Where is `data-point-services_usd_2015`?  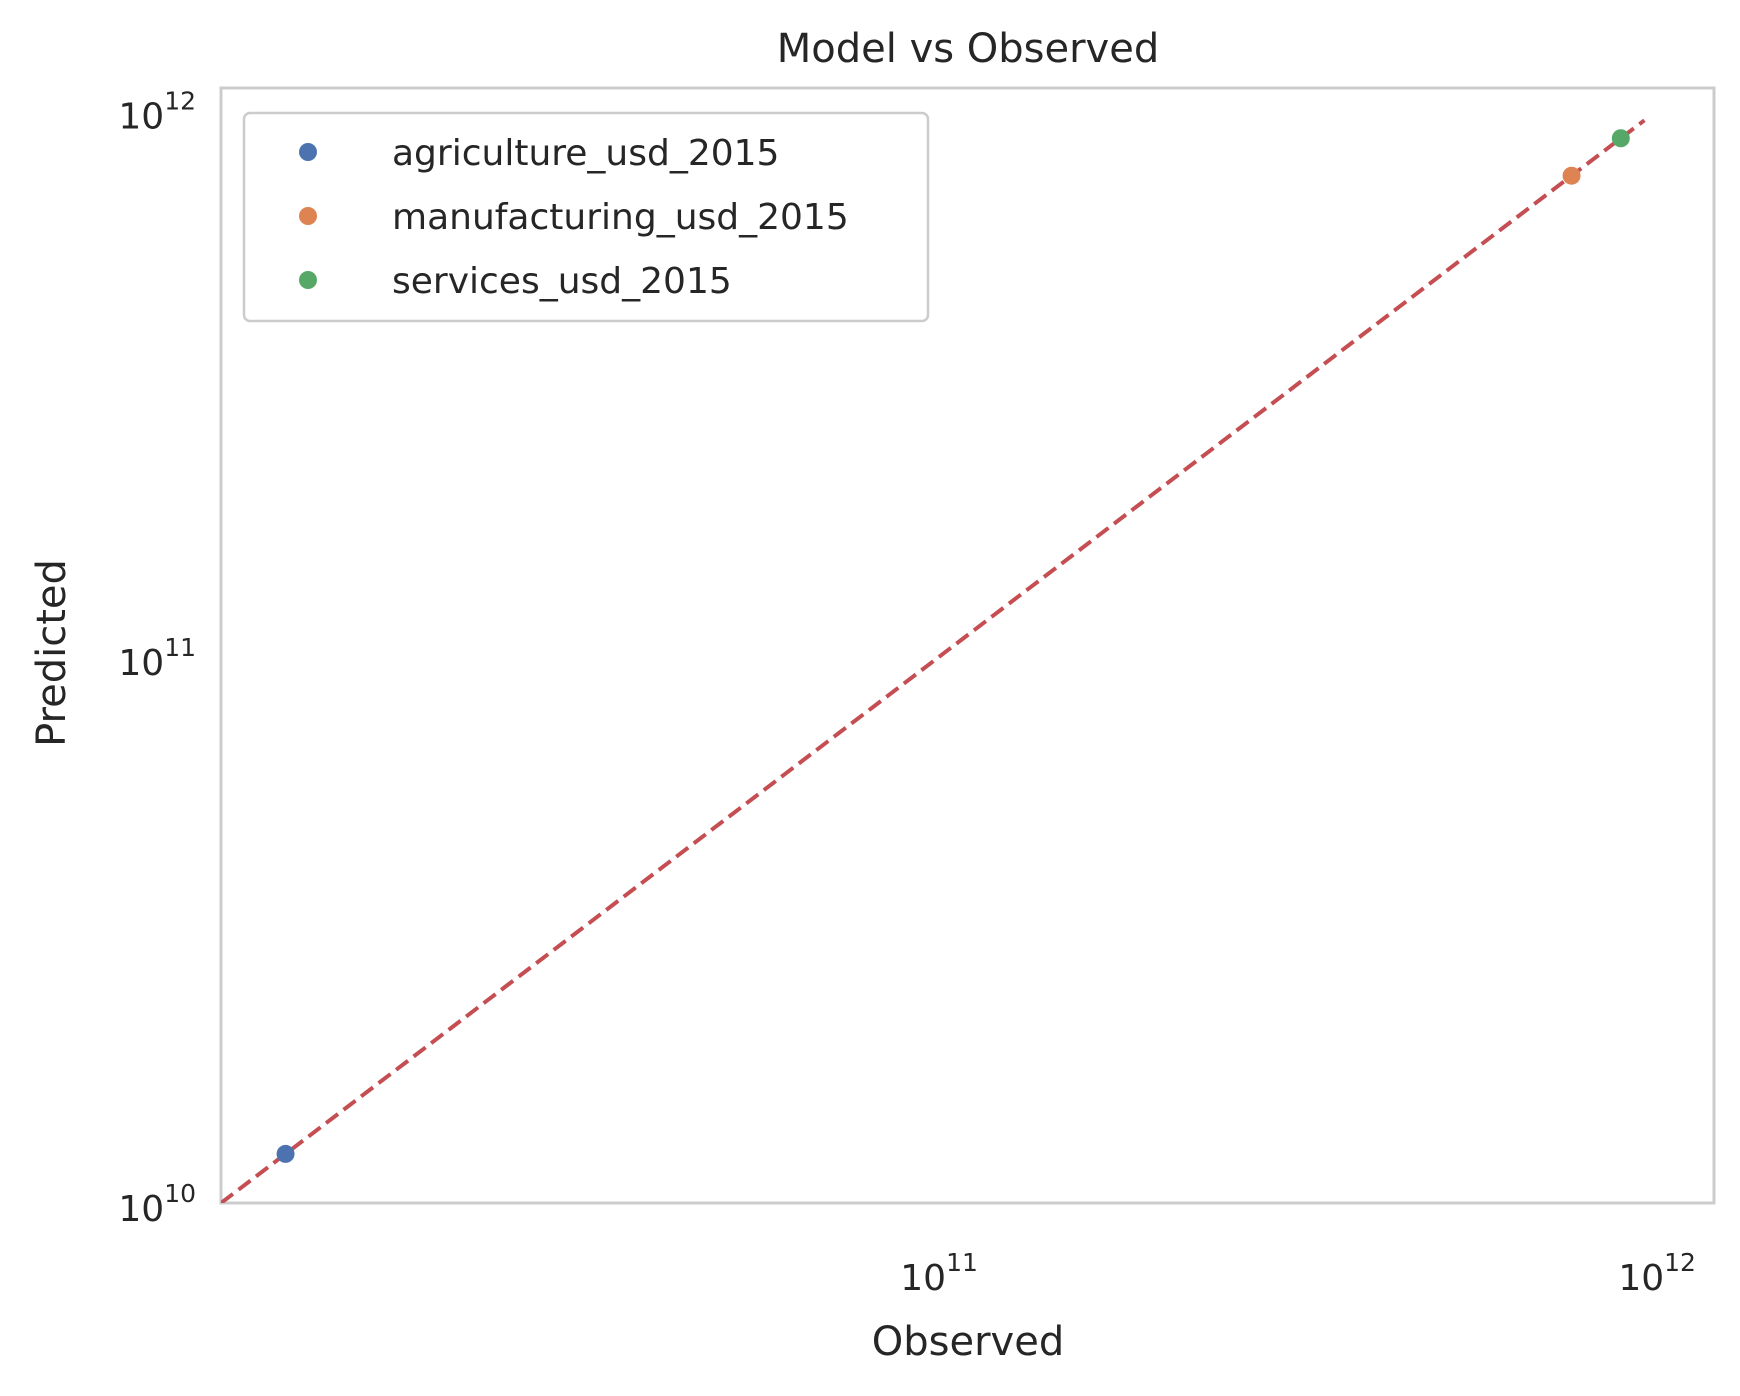 data-point-services_usd_2015 is located at coordinates (1620, 138).